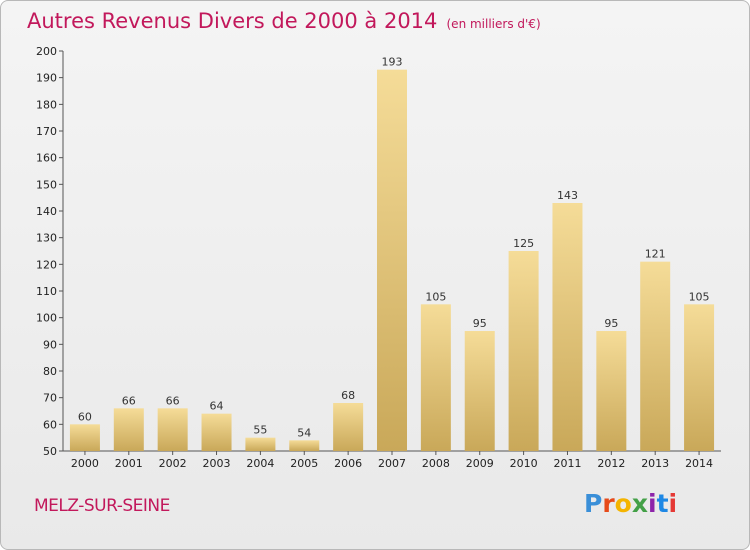 This screenshot has height=550, width=750. Describe the element at coordinates (611, 463) in the screenshot. I see `x-tick-label: 2012` at that location.